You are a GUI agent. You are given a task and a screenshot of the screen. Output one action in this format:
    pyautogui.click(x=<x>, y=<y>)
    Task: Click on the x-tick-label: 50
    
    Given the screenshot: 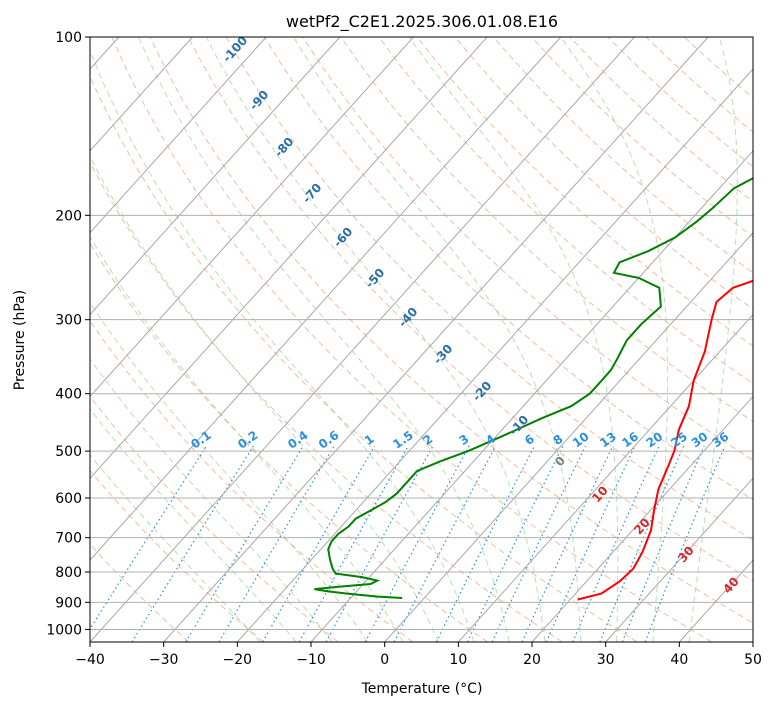 What is the action you would take?
    pyautogui.click(x=753, y=660)
    